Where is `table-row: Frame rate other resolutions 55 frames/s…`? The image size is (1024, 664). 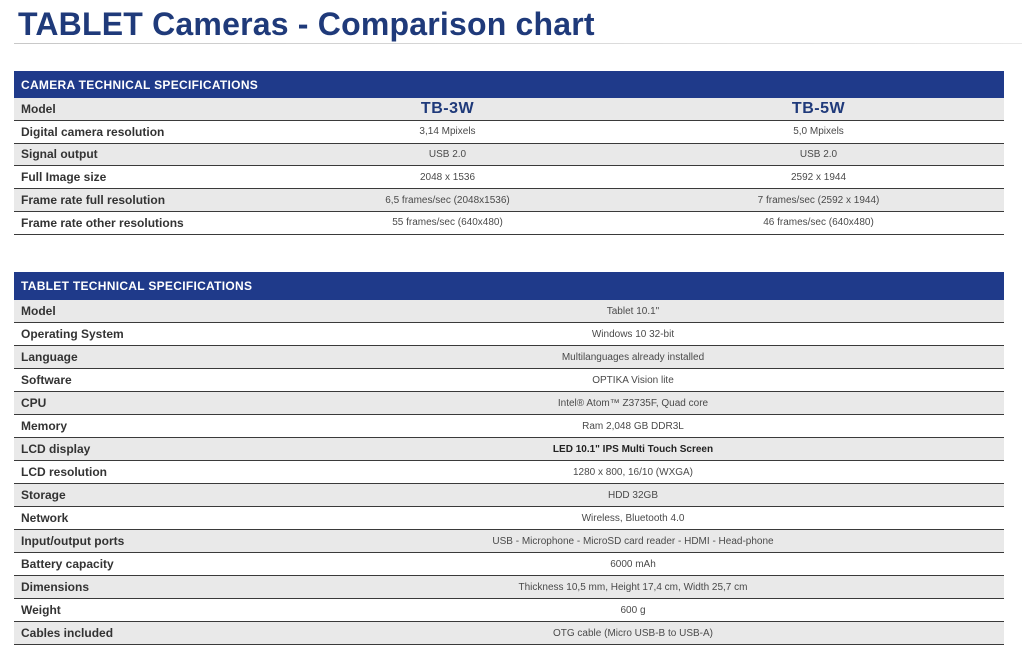 table-row: Frame rate other resolutions 55 frames/s… is located at coordinates (509, 223).